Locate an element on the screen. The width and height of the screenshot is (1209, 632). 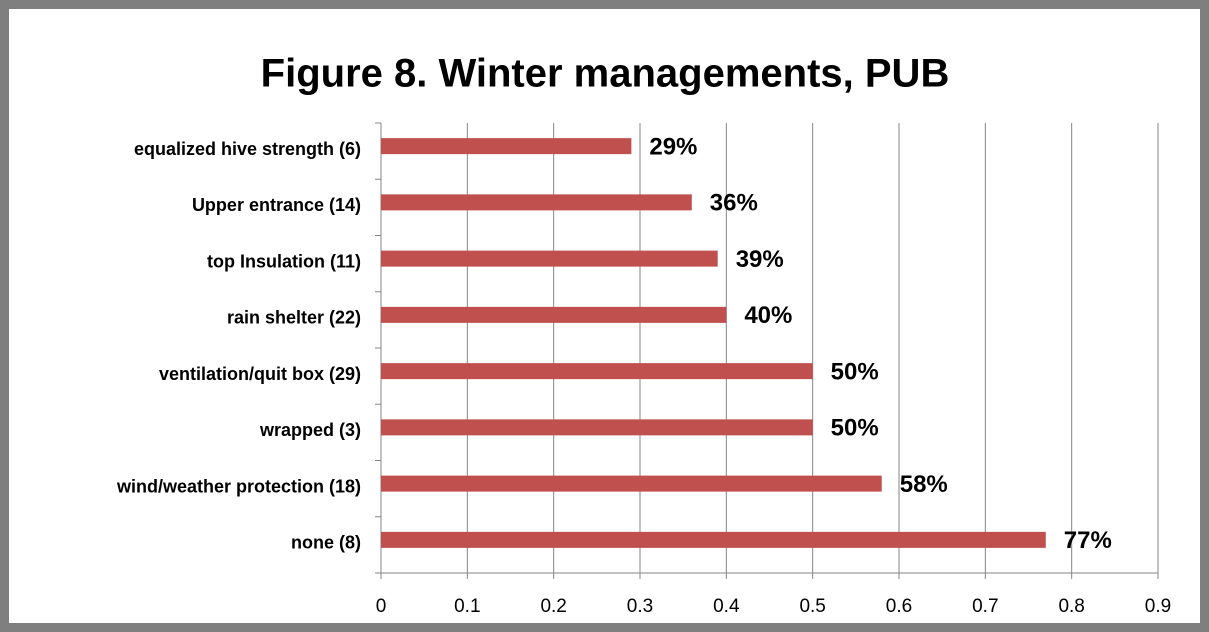
x-tick-label: 0 is located at coordinates (381, 606).